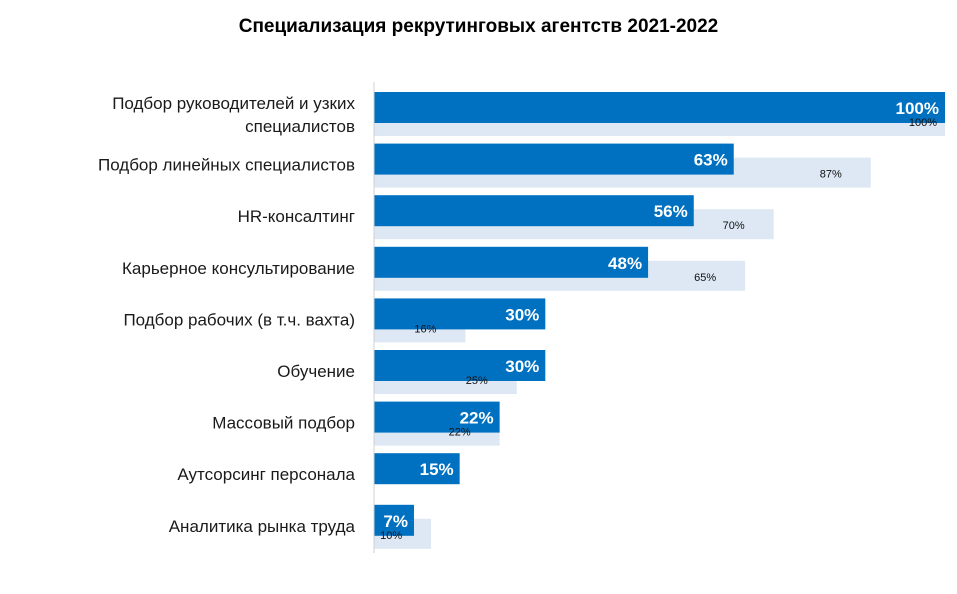  What do you see at coordinates (239, 319) in the screenshot?
I see `category-label: Подбор рабочих (в т.ч. вахта)` at bounding box center [239, 319].